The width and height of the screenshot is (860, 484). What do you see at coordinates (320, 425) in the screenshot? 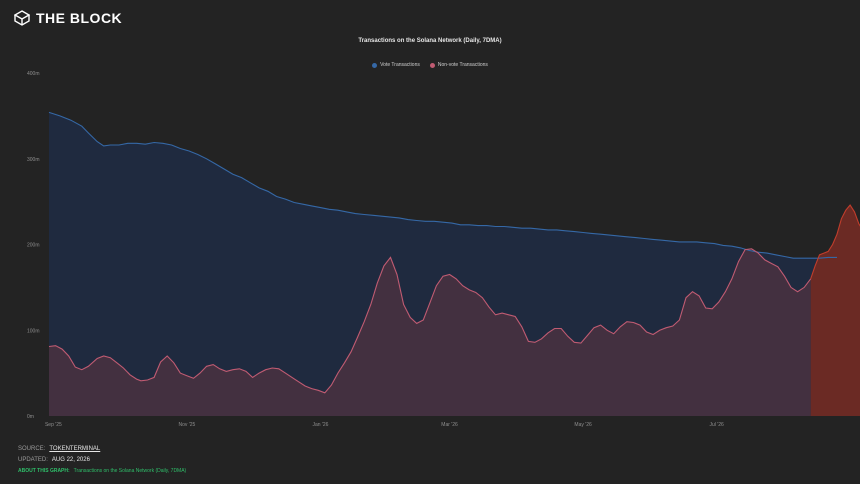
I see `x-tick-label: Jan '26` at bounding box center [320, 425].